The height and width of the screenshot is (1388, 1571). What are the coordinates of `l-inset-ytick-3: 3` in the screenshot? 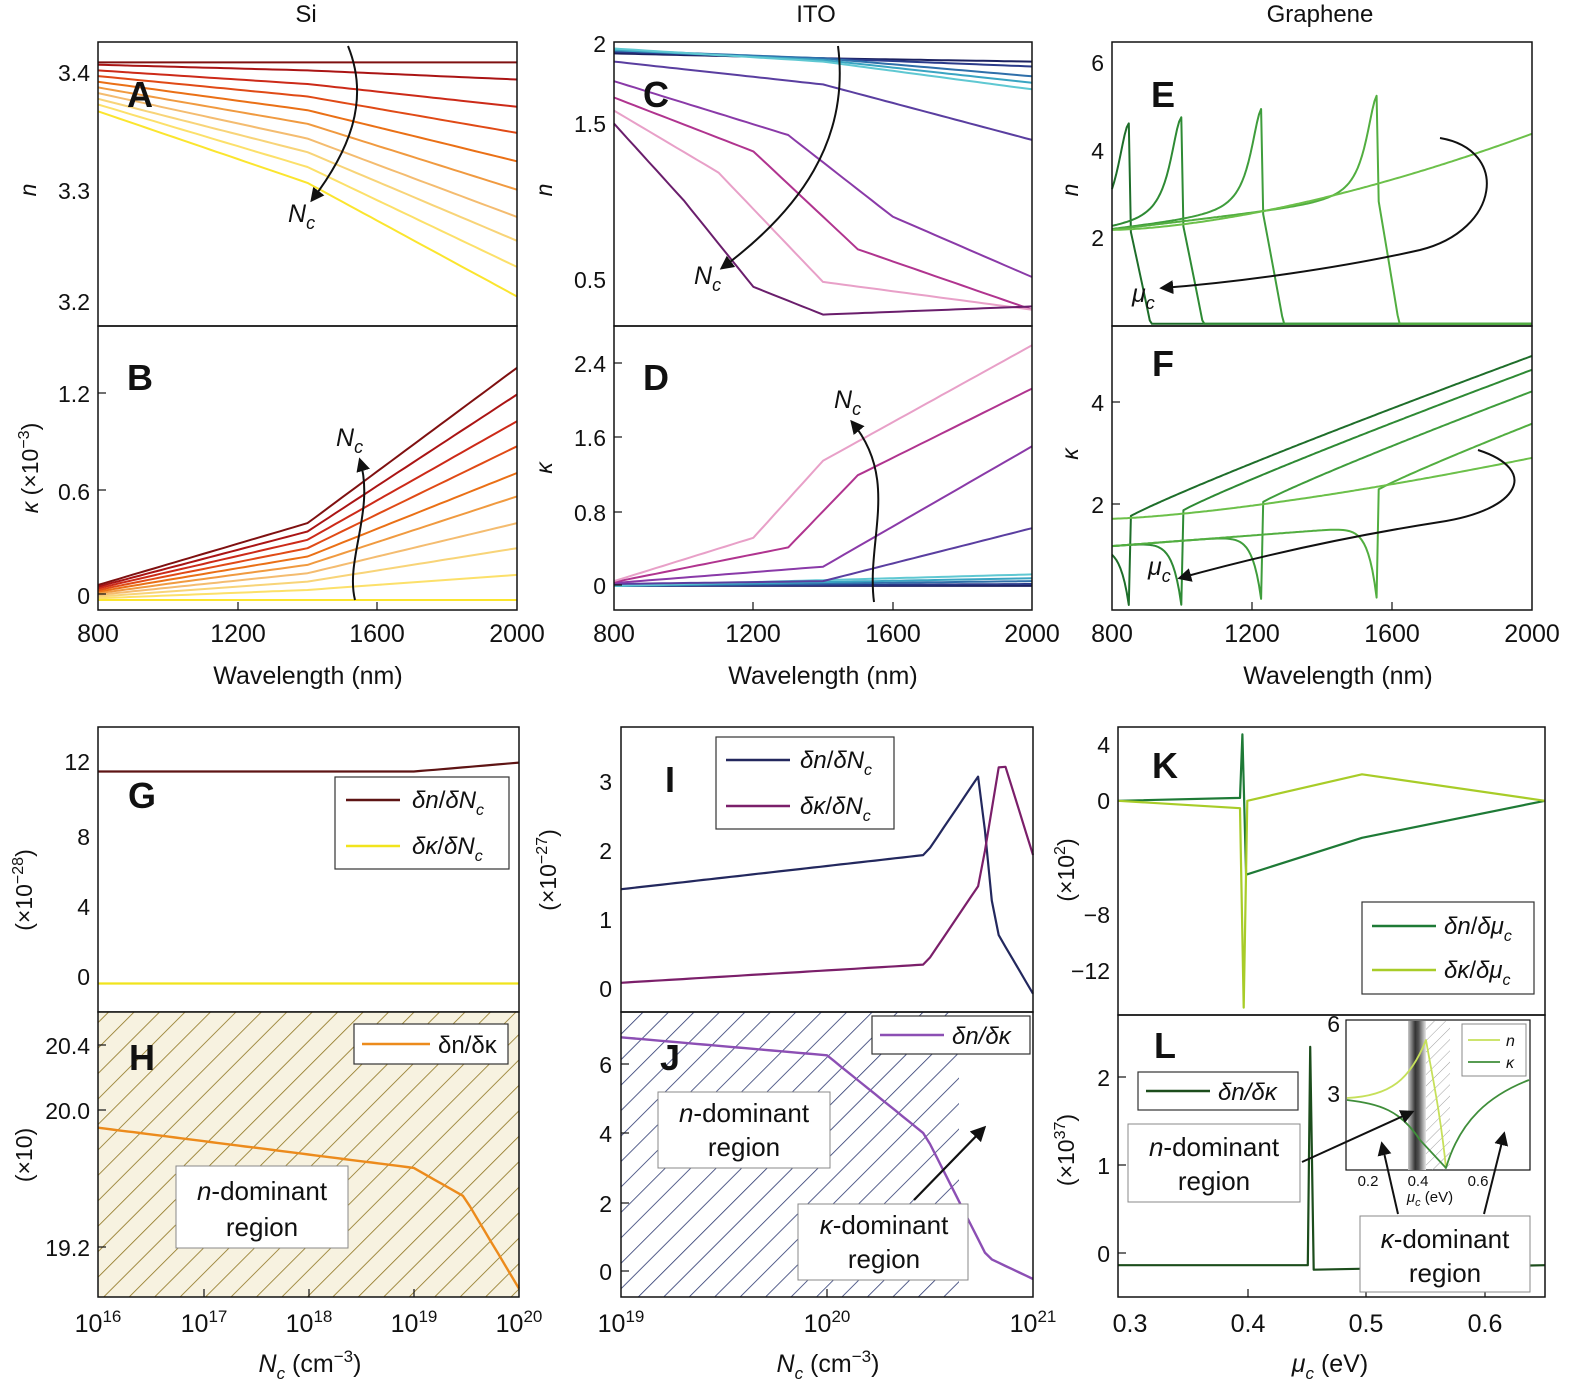 It's located at (1333, 1094).